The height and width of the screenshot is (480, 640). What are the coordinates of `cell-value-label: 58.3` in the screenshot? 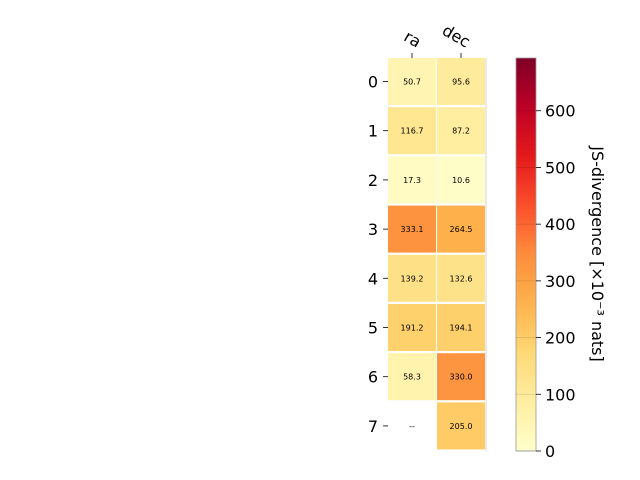 It's located at (412, 377).